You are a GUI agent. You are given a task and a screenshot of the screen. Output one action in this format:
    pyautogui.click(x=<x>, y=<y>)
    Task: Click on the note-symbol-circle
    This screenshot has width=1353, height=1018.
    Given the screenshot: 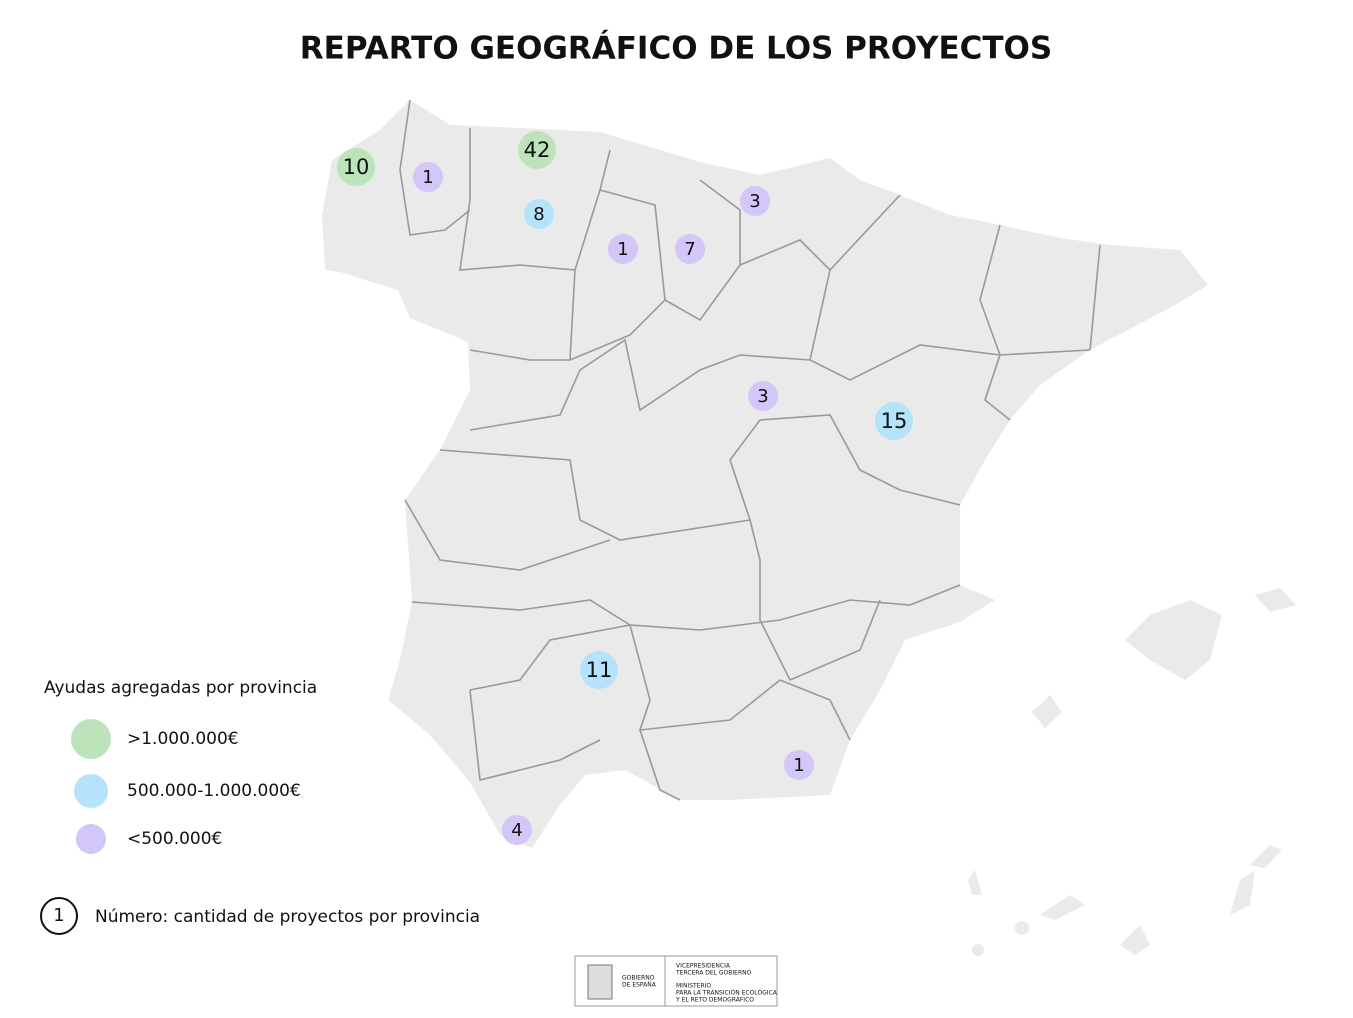 What is the action you would take?
    pyautogui.click(x=59, y=916)
    